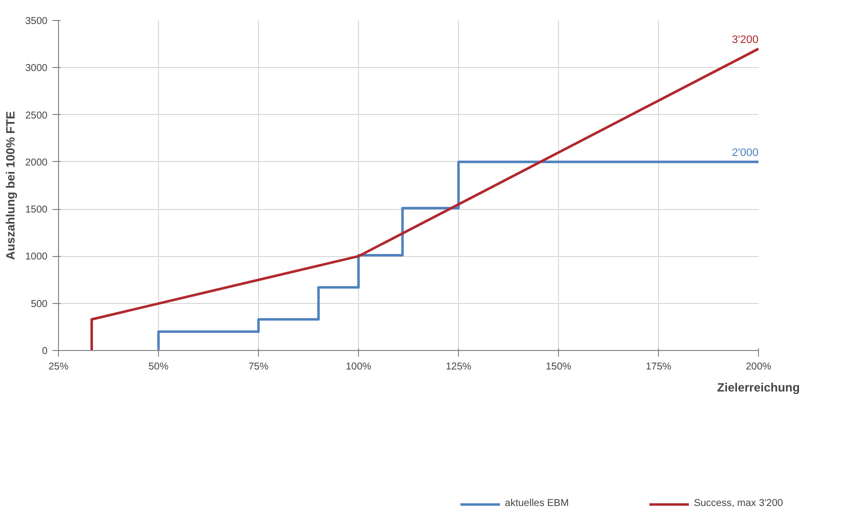  What do you see at coordinates (36, 116) in the screenshot?
I see `y-tick-label: 2500` at bounding box center [36, 116].